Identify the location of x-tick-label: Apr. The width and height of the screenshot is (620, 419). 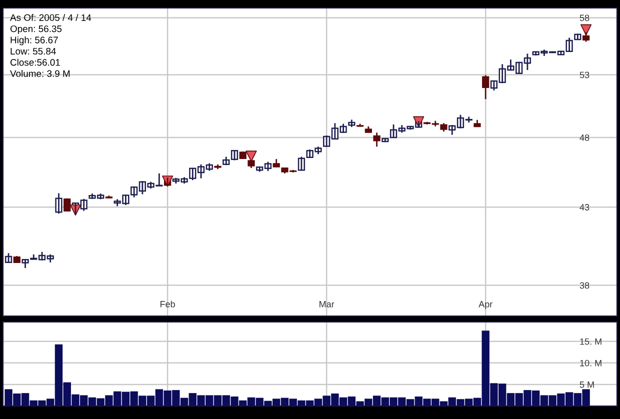
(485, 305).